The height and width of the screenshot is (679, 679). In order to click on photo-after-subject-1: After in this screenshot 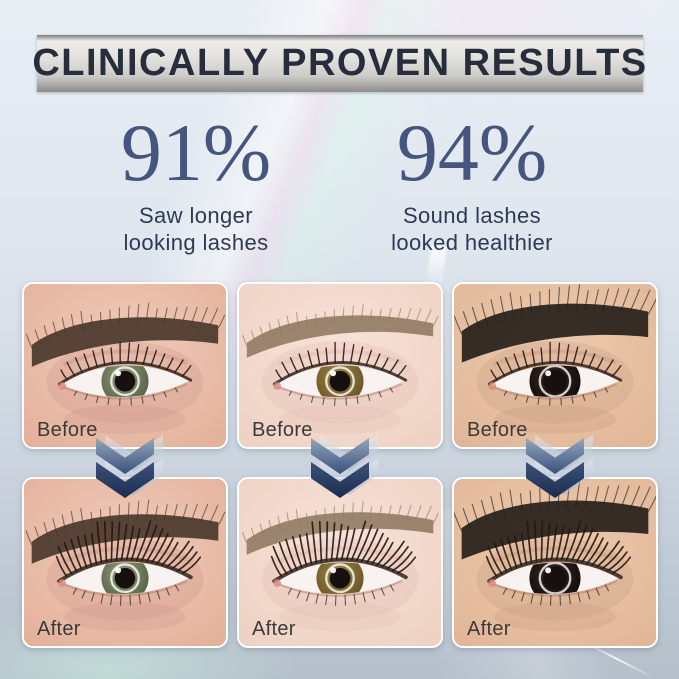, I will do `click(125, 562)`.